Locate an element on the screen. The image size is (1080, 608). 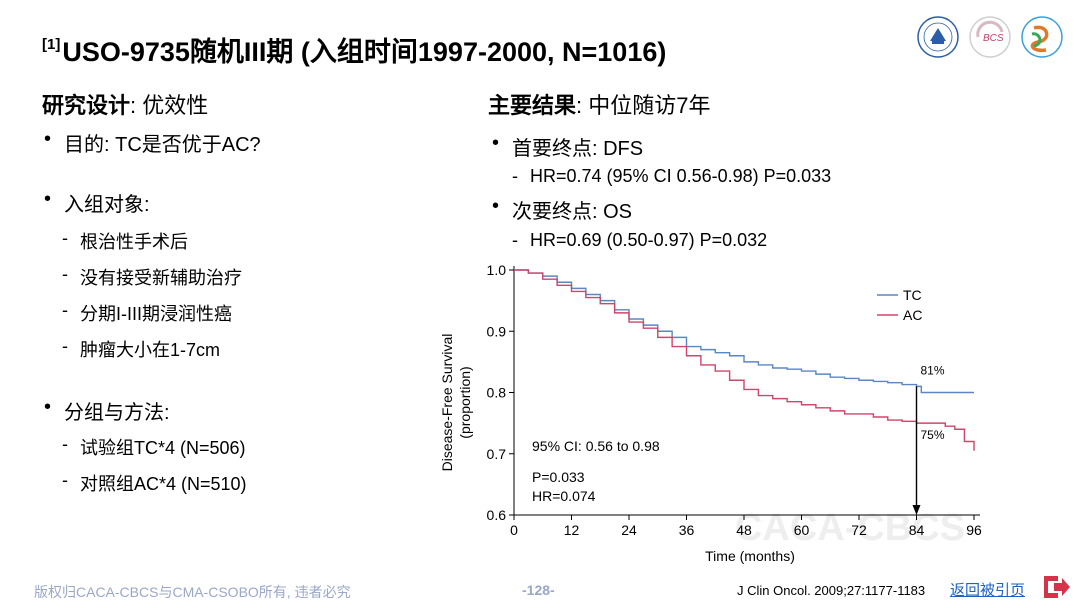
population-bullet: 入组对象: is located at coordinates (96, 202).